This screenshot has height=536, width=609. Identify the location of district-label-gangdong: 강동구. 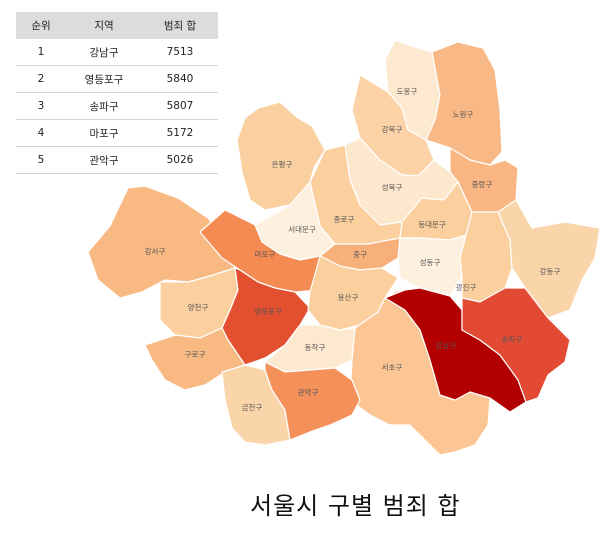
(550, 271).